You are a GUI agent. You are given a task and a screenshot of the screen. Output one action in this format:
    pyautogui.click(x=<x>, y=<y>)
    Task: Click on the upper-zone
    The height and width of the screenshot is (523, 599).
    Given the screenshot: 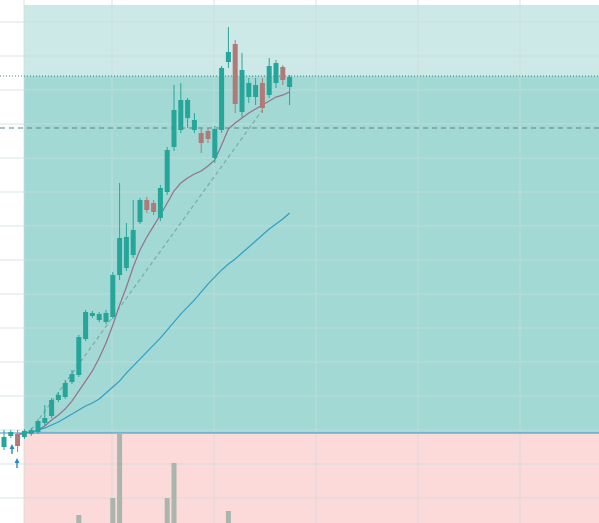 What is the action you would take?
    pyautogui.click(x=311, y=40)
    